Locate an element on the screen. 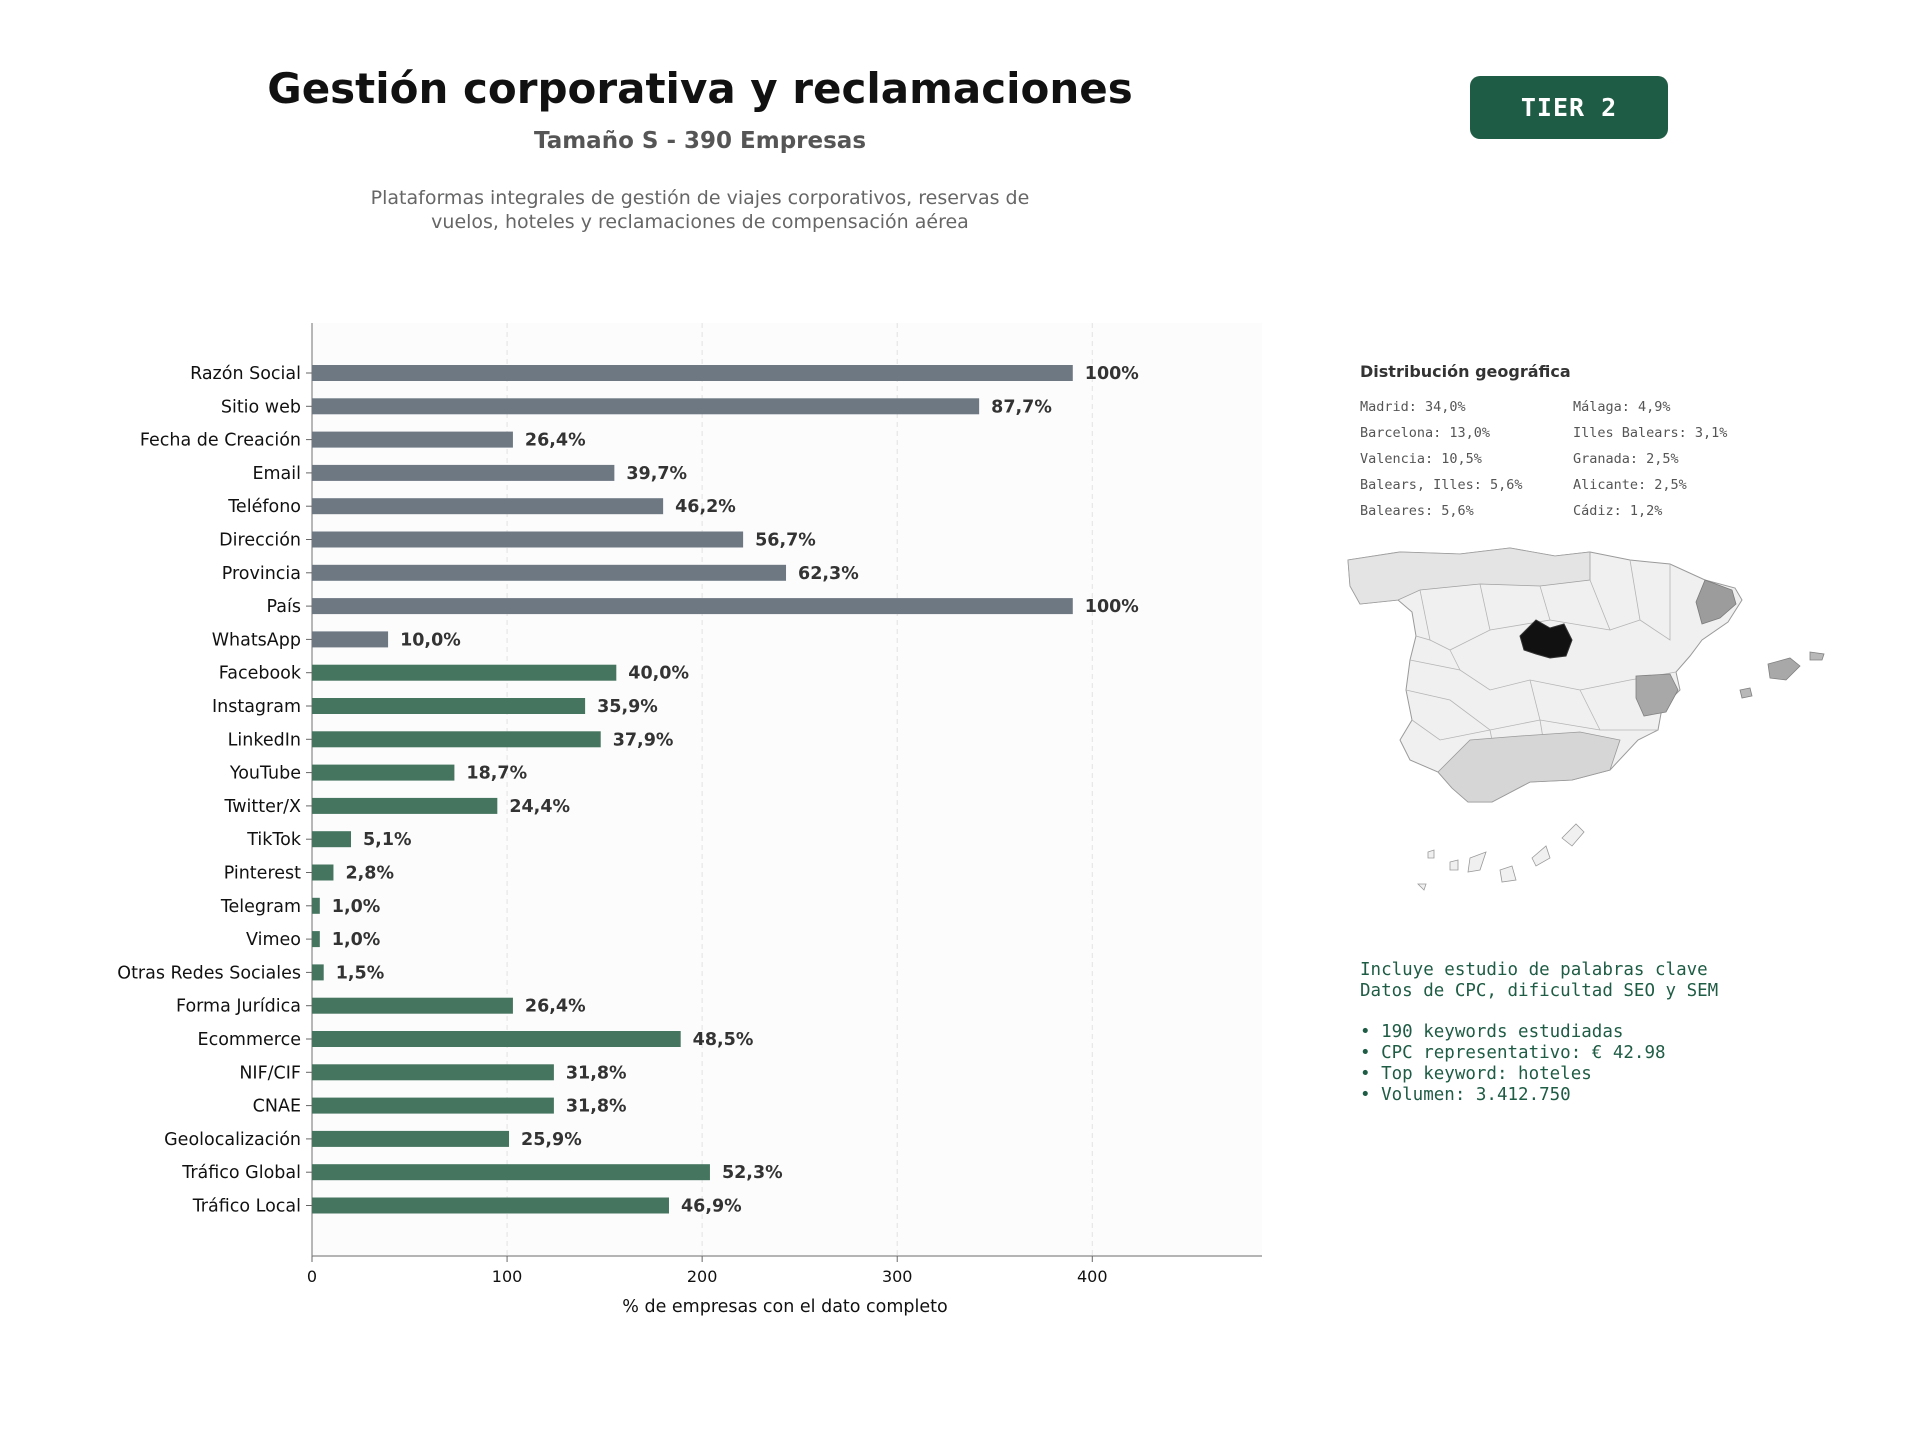 This screenshot has width=1920, height=1440. map-andalusia is located at coordinates (1529, 767).